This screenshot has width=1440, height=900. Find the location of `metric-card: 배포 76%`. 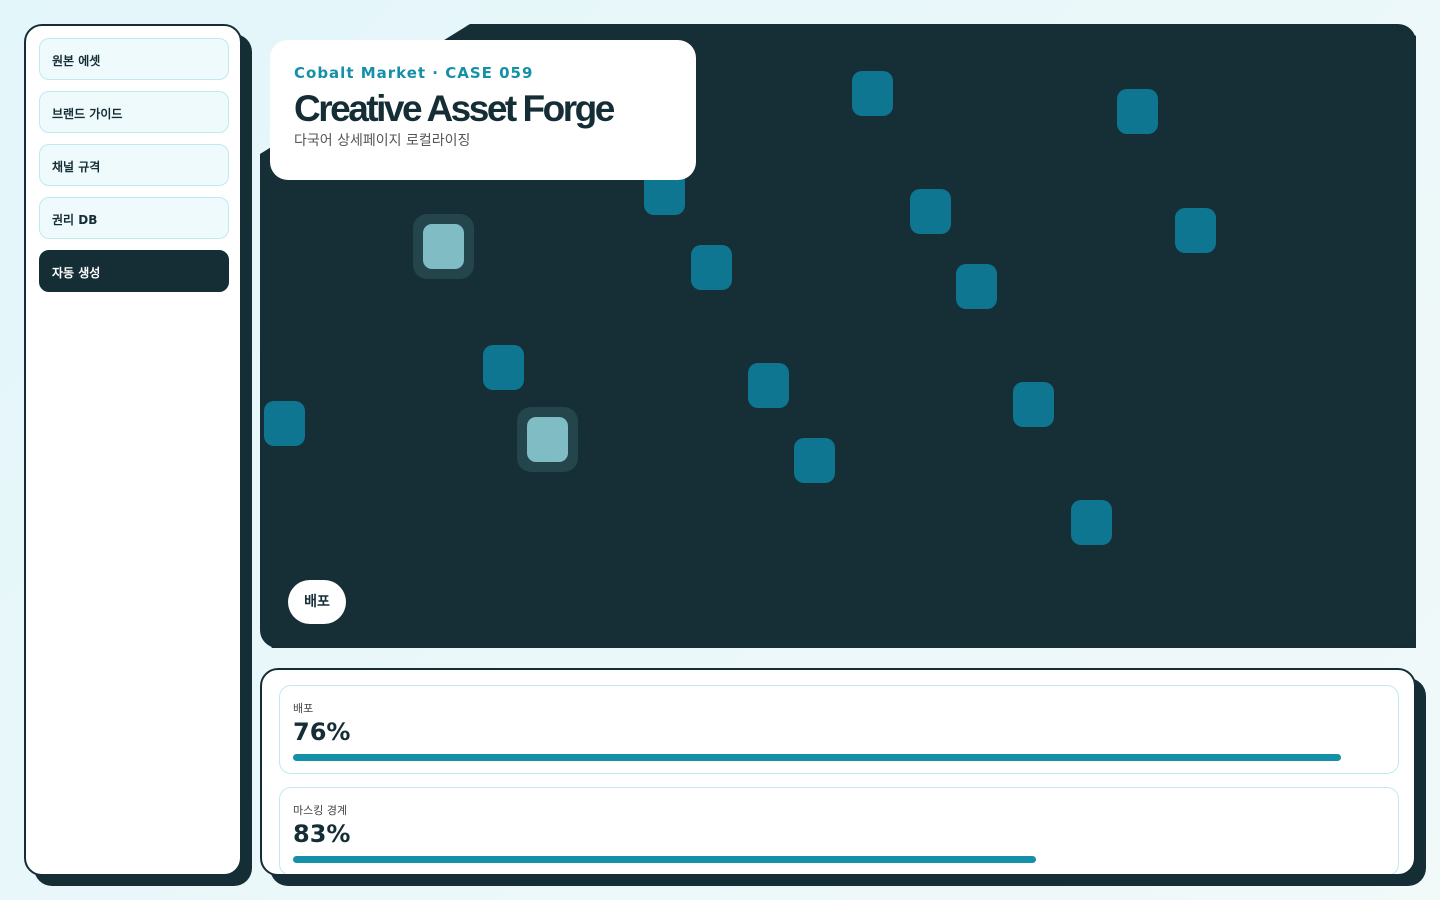

metric-card: 배포 76% is located at coordinates (839, 729).